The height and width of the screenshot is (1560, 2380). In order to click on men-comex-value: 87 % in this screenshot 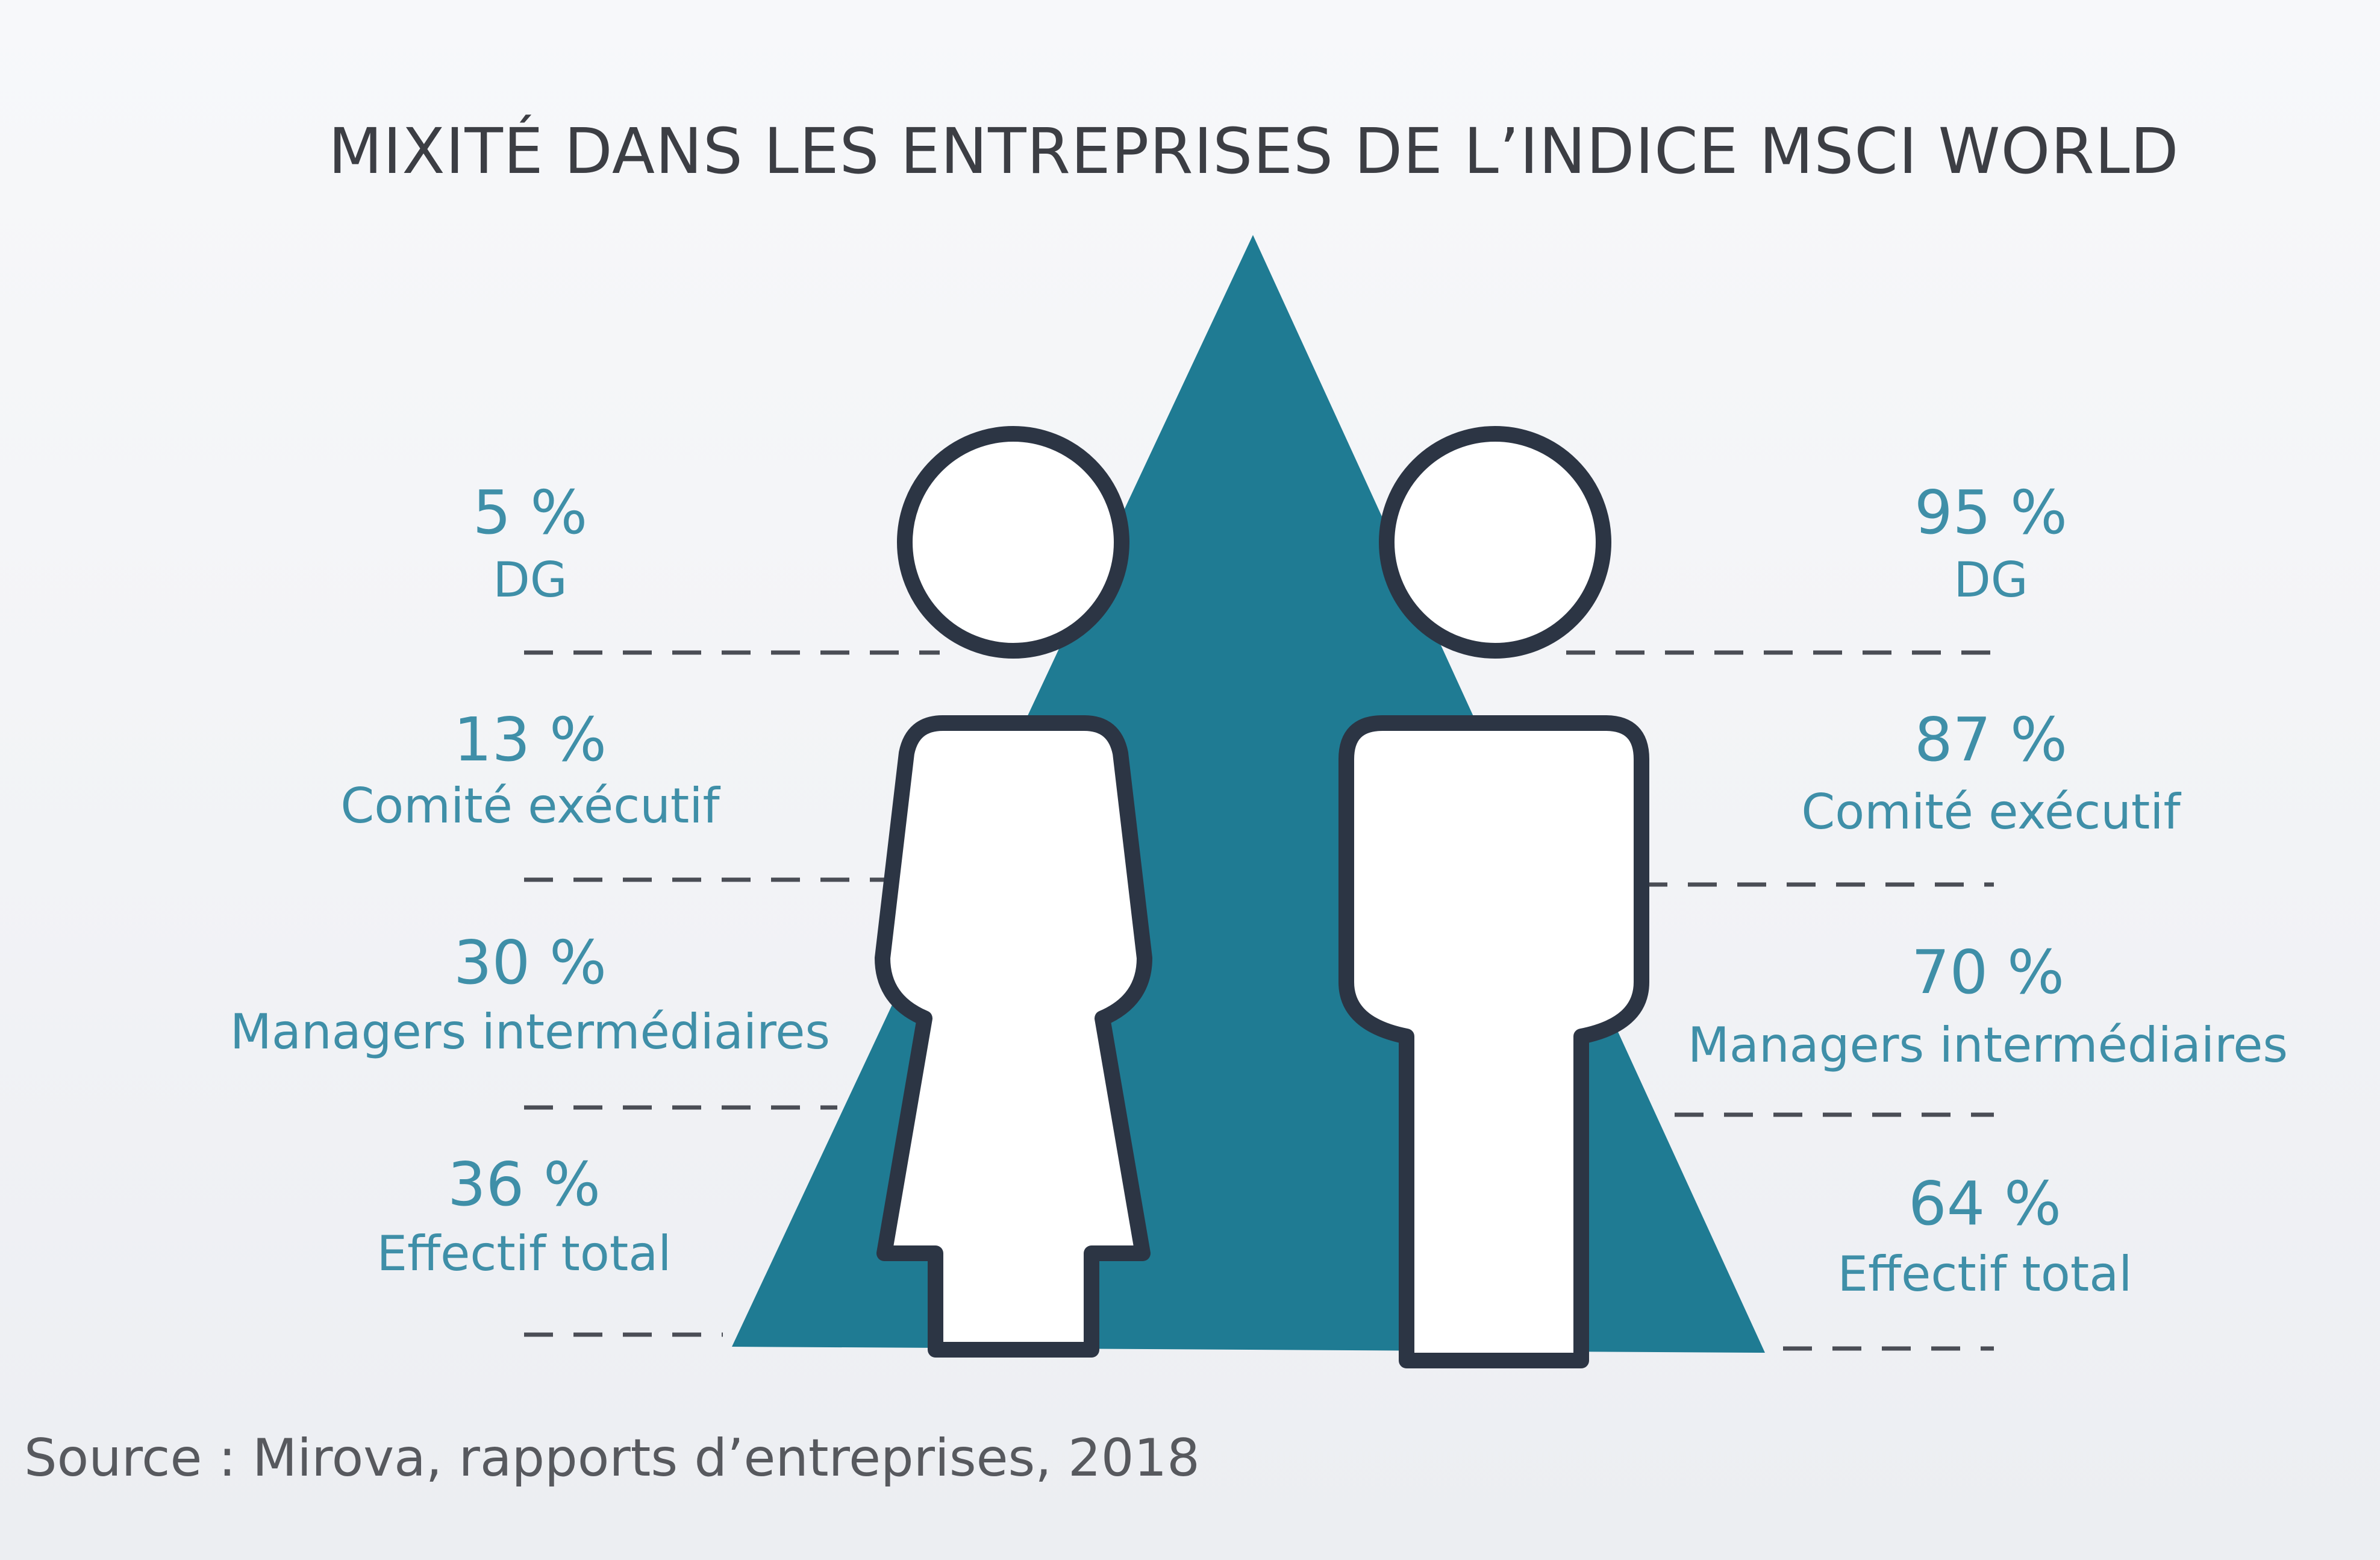, I will do `click(1990, 740)`.